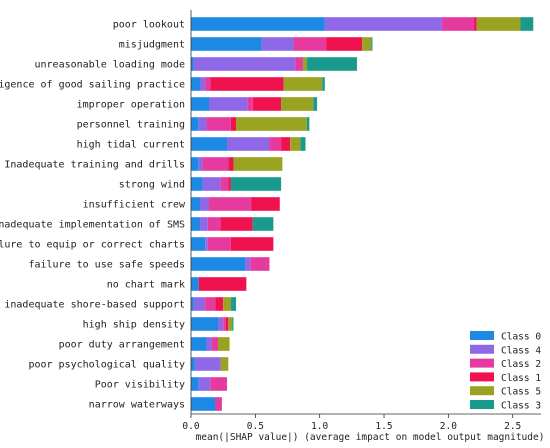 This screenshot has width=550, height=448. I want to click on category-label: high tidal current, so click(131, 145).